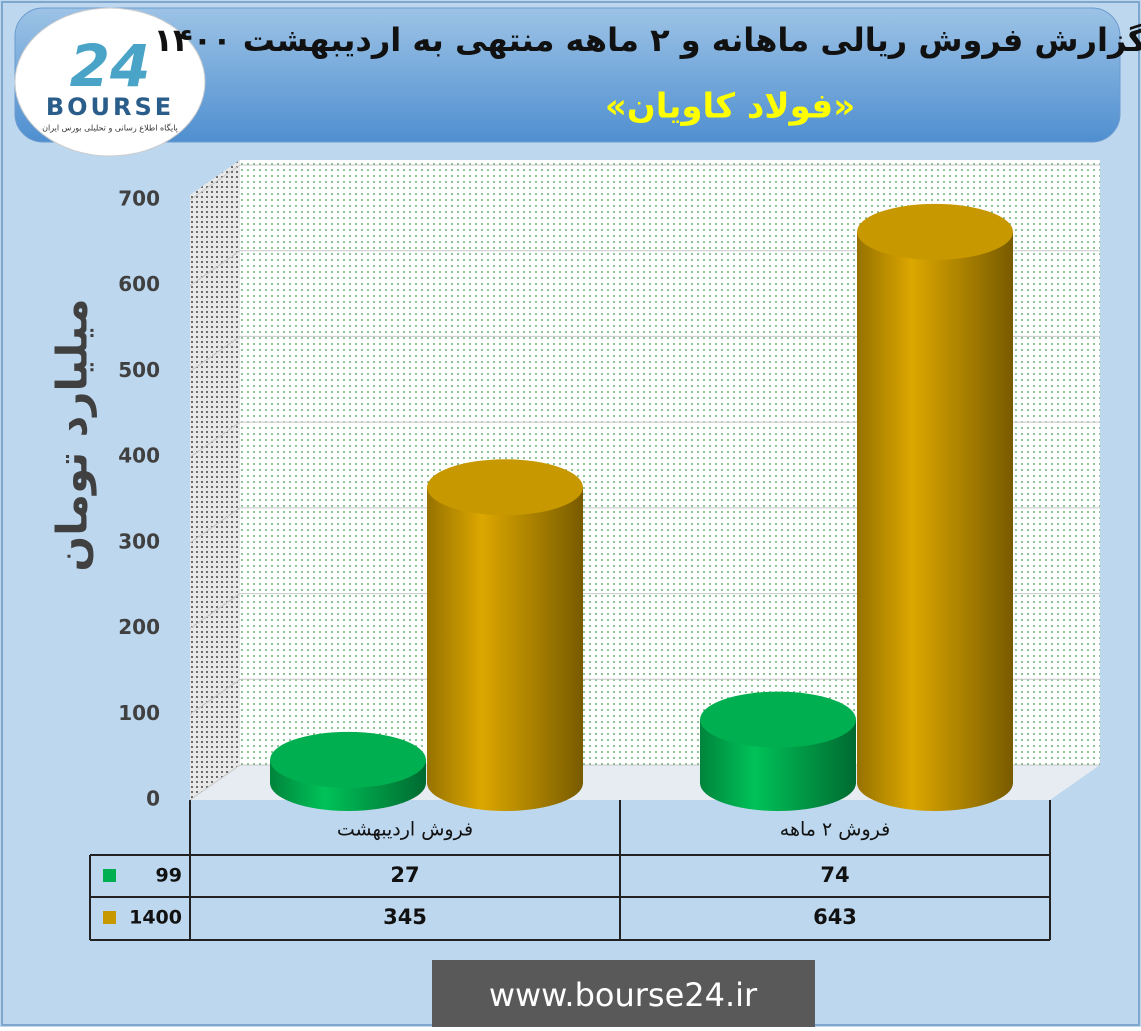 This screenshot has width=1141, height=1031. I want to click on y-tick-label: 500, so click(139, 370).